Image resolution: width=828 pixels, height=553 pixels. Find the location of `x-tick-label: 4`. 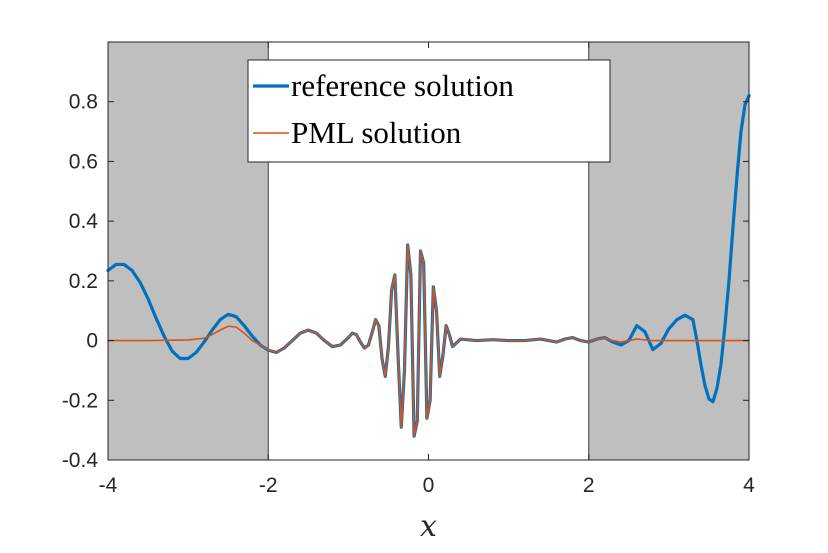

x-tick-label: 4 is located at coordinates (749, 485).